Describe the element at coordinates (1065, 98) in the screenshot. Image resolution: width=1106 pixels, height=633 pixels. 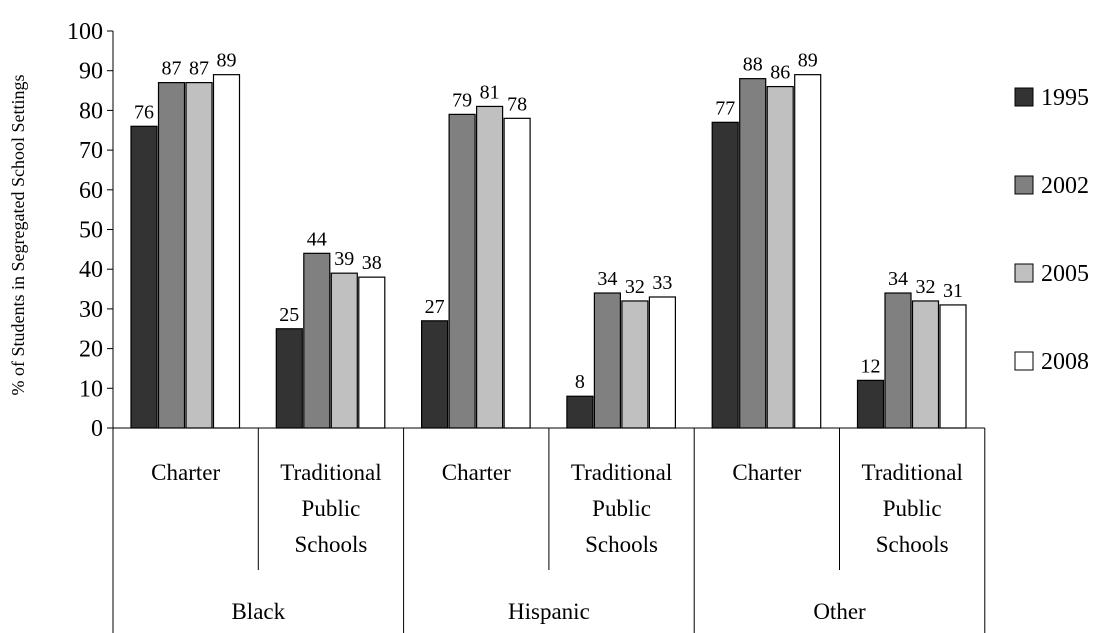
I see `legend-label-1995: 1995` at that location.